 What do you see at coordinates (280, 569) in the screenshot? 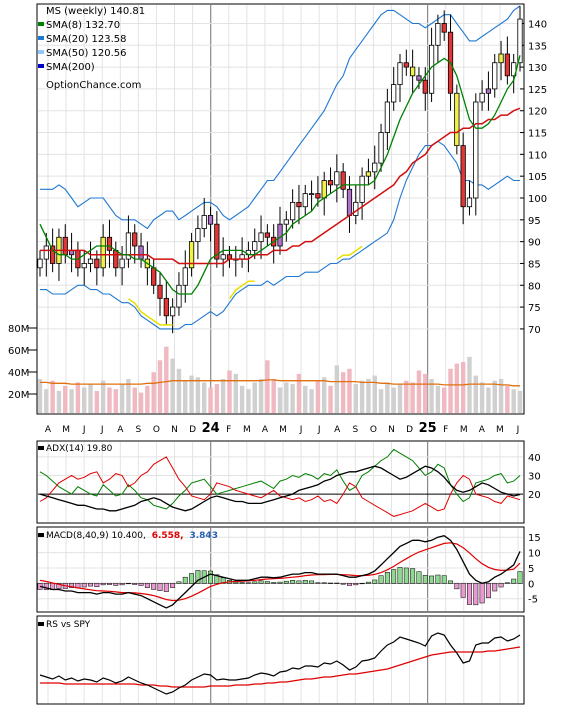
I see `macd-panel-frame` at bounding box center [280, 569].